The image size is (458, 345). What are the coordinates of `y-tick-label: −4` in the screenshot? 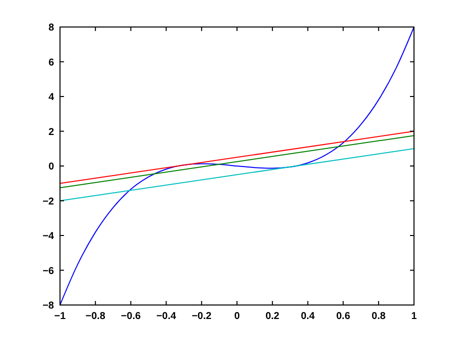 It's located at (48, 236).